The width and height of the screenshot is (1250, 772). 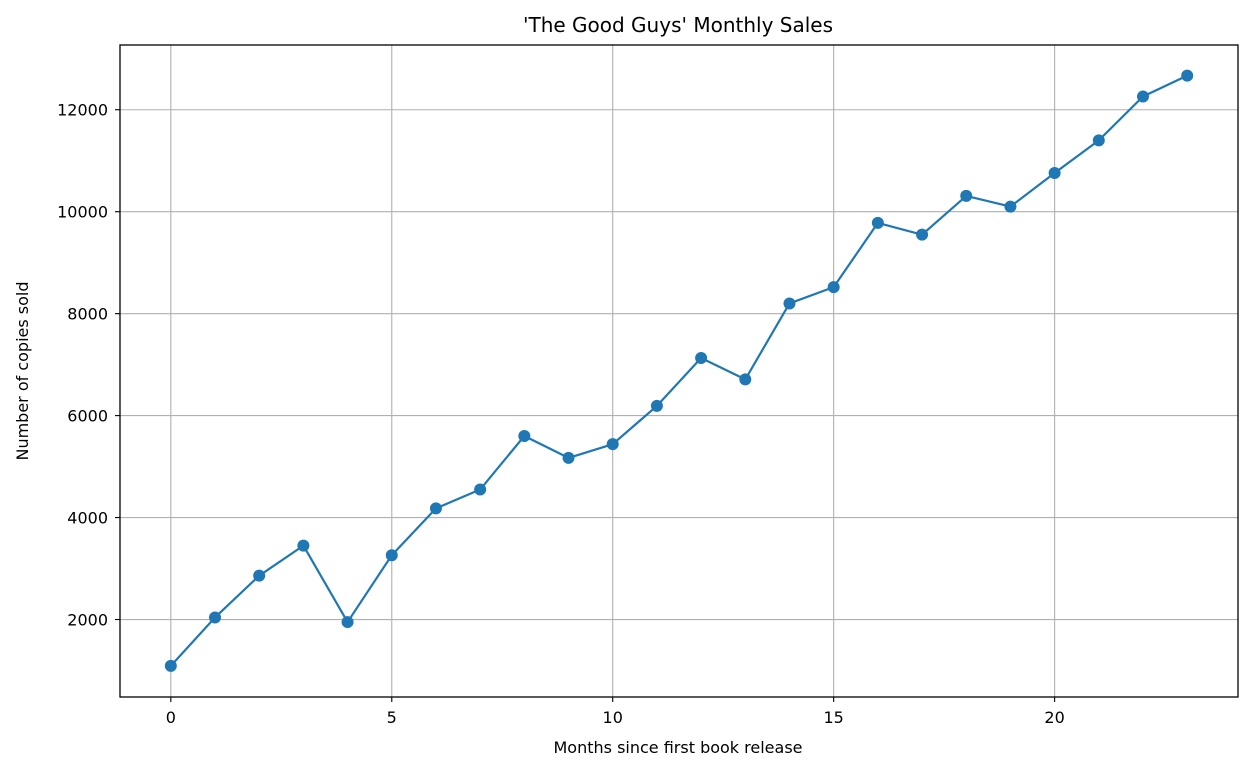 I want to click on y-axis-ticks: 2000 4000 6000 8000 10000 12000, so click(x=88, y=365).